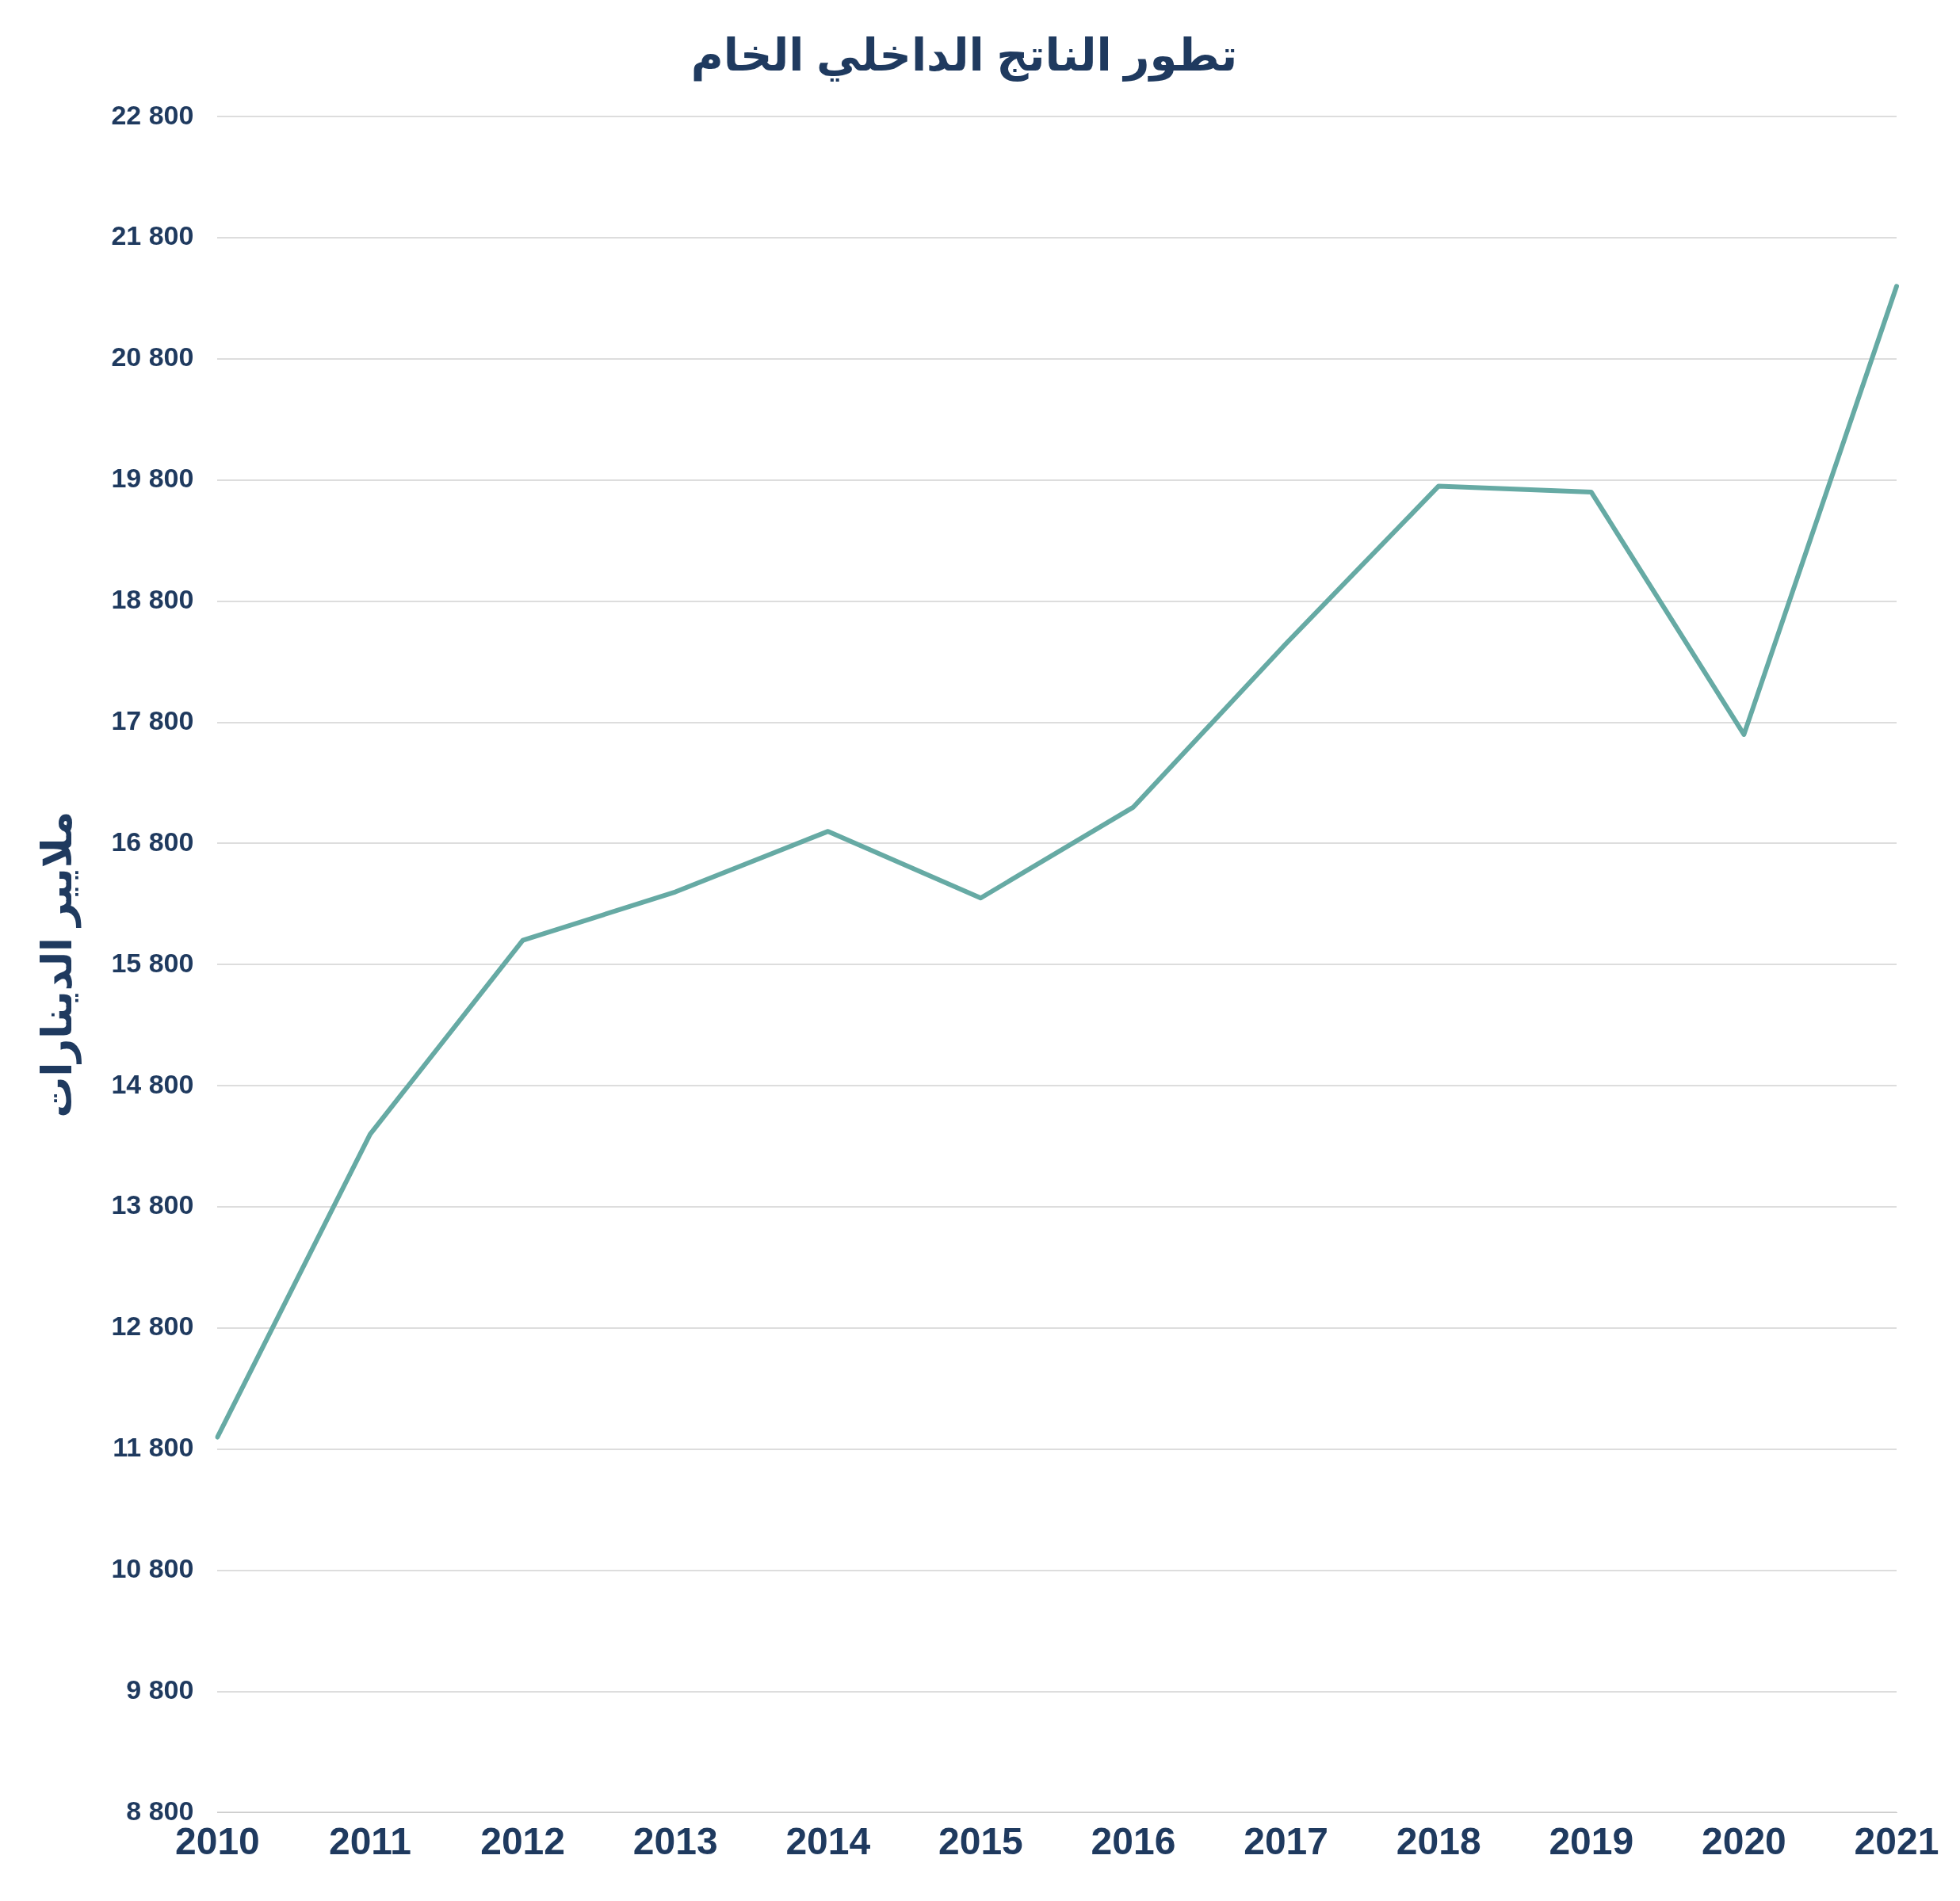 Image resolution: width=1960 pixels, height=1901 pixels. What do you see at coordinates (152, 1204) in the screenshot?
I see `y-tick-label: 13 800` at bounding box center [152, 1204].